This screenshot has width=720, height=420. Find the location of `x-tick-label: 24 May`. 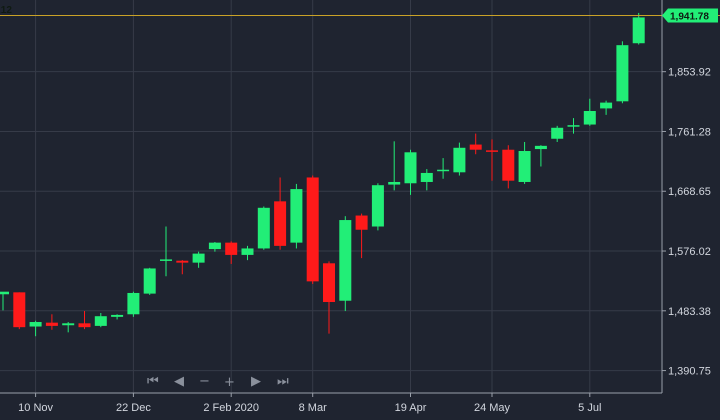

x-tick-label: 24 May is located at coordinates (492, 408).